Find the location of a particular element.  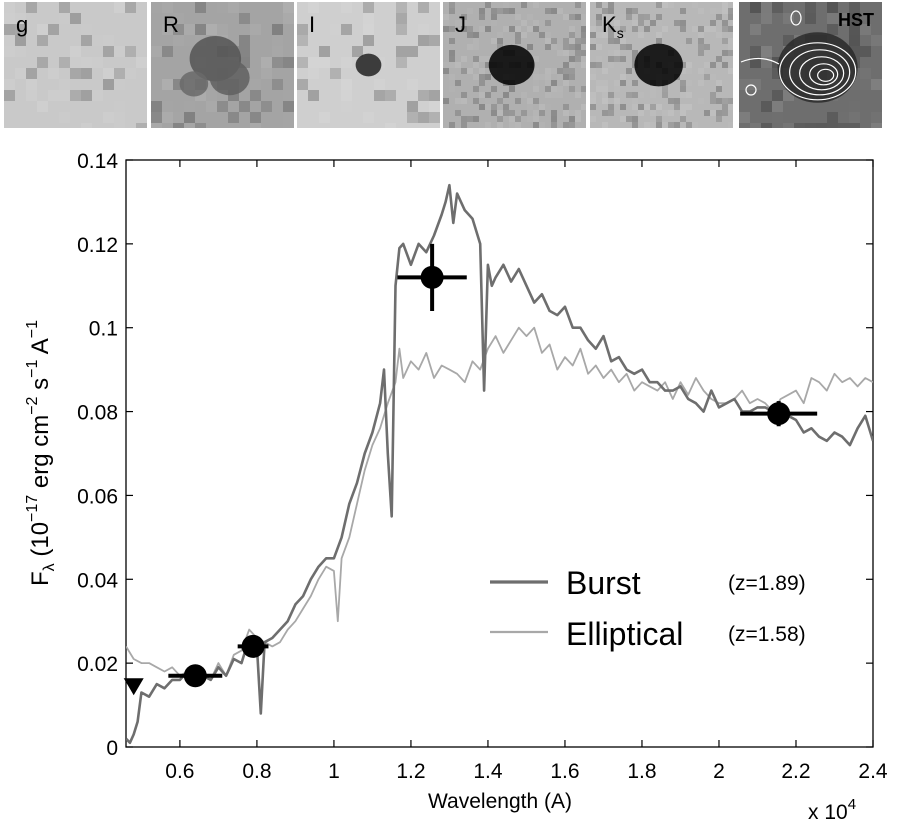

photometry-point is located at coordinates (779, 414).